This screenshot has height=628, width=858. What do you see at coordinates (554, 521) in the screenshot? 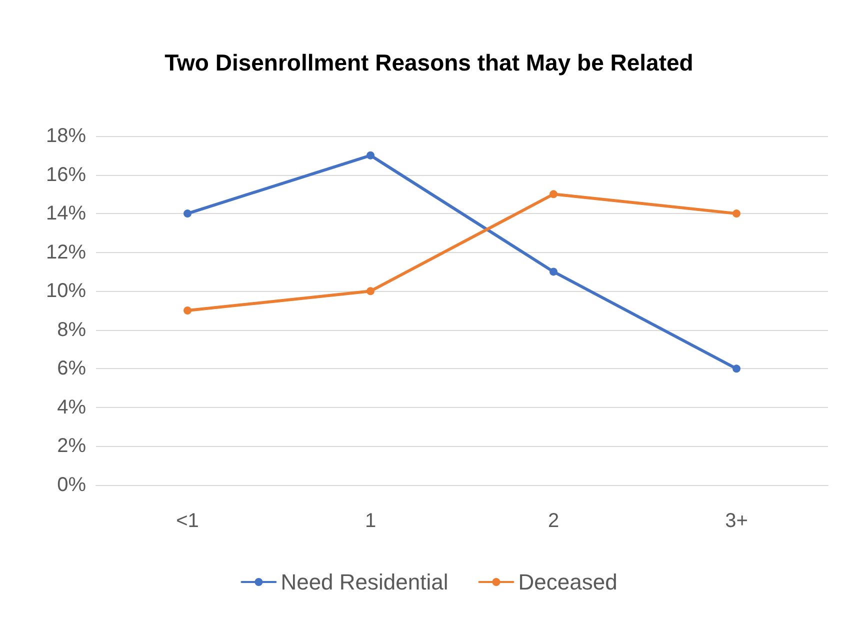
I see `x-tick-label: 2` at bounding box center [554, 521].